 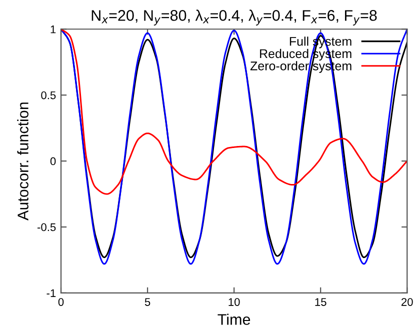 I want to click on y-tick-label: 0, so click(x=53, y=161).